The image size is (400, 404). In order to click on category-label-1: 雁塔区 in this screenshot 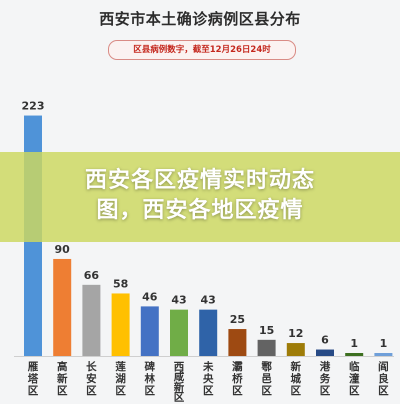, I will do `click(33, 379)`.